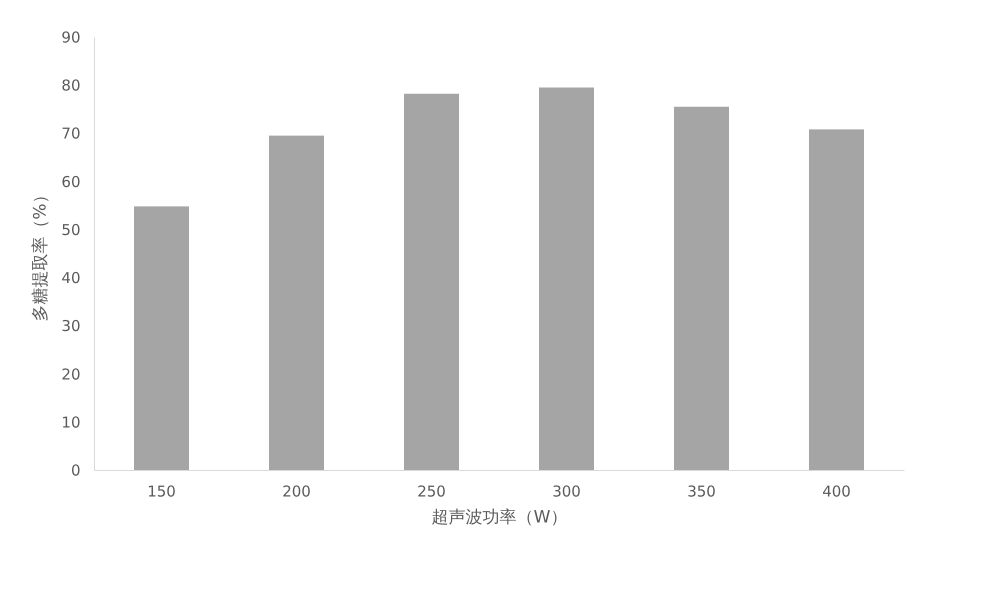  What do you see at coordinates (70, 181) in the screenshot?
I see `y-tick-label: 60` at bounding box center [70, 181].